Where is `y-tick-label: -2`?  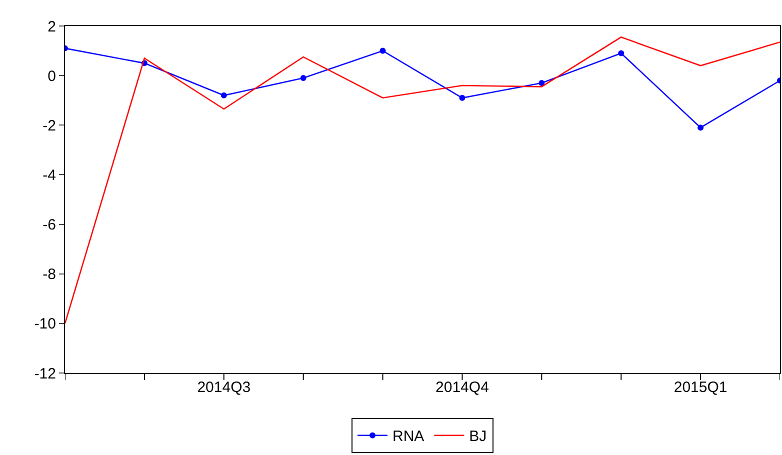 y-tick-label: -2 is located at coordinates (49, 125).